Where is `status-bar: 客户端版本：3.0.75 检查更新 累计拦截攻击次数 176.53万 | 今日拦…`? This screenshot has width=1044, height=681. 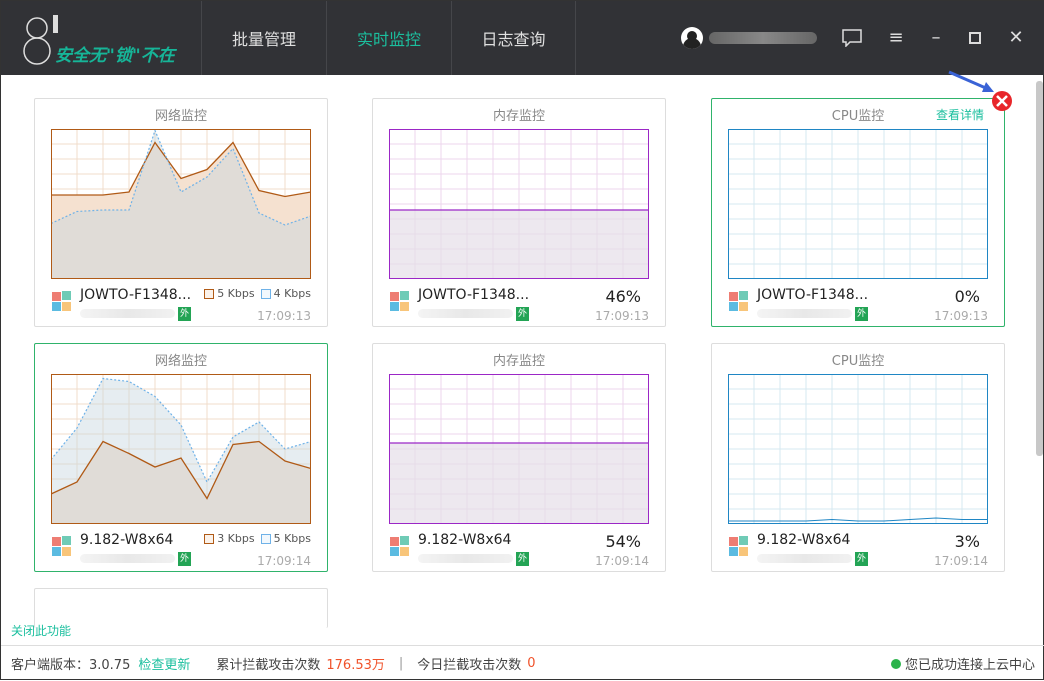 status-bar: 客户端版本：3.0.75 检查更新 累计拦截攻击次数 176.53万 | 今日拦… is located at coordinates (522, 663).